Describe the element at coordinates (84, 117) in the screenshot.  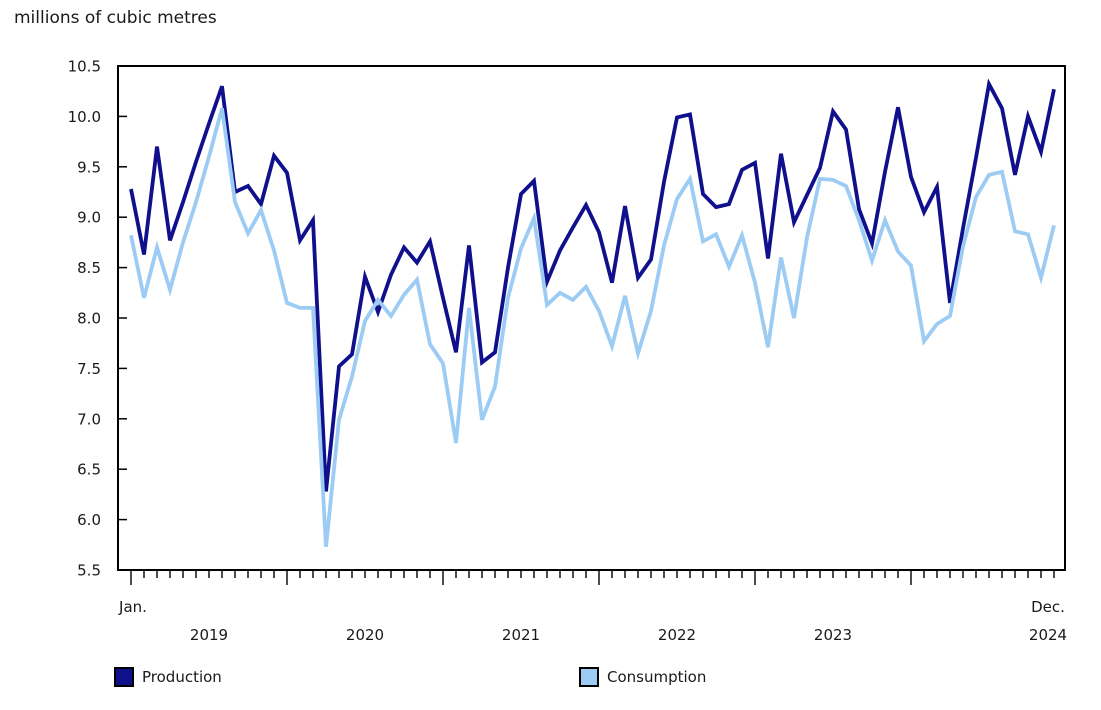
I see `y-axis-tick-label: 10.0` at that location.